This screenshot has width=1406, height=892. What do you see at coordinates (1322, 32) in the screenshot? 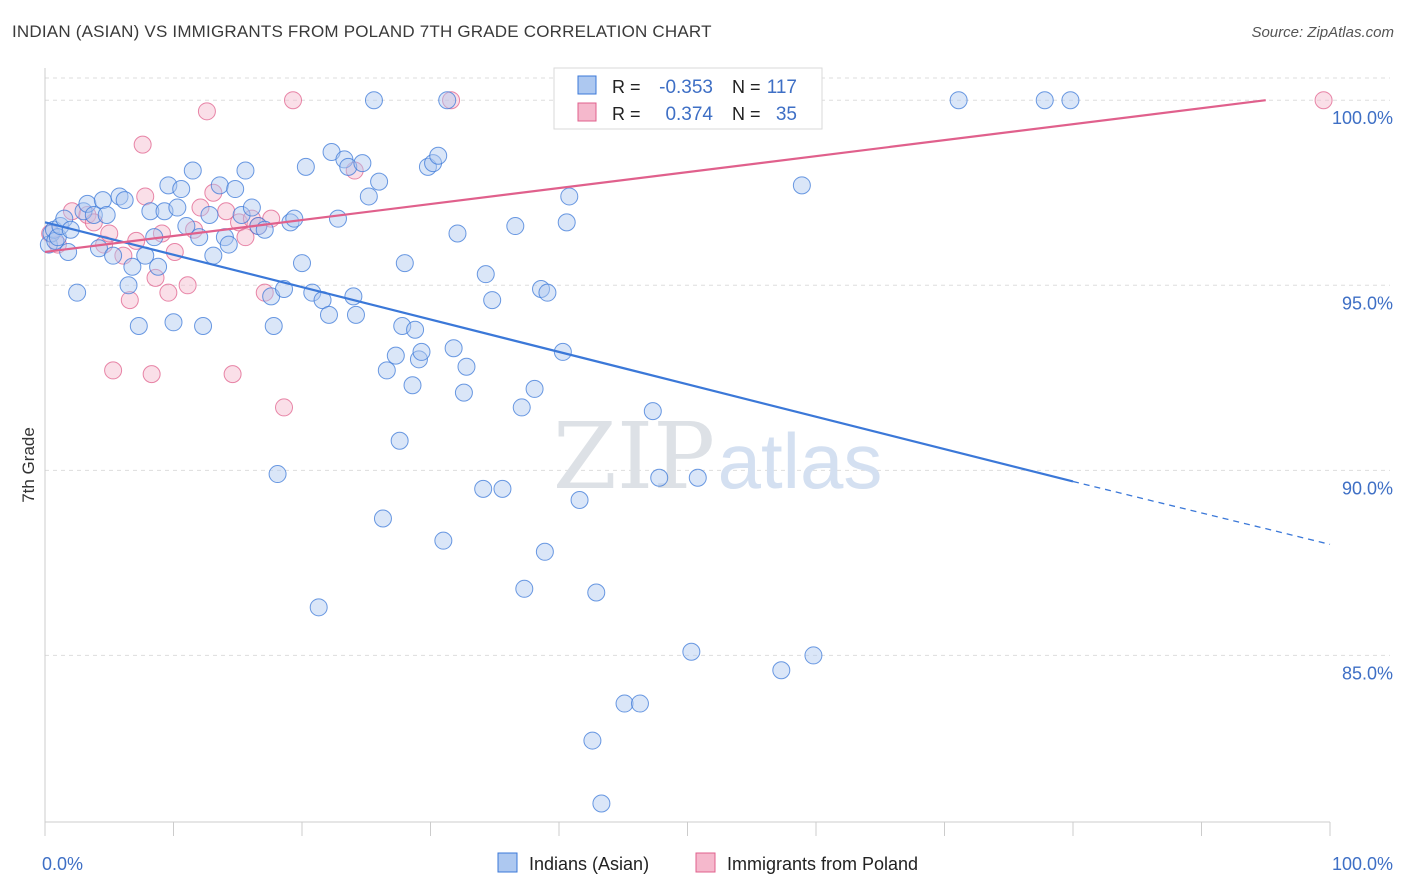
I see `chart-source: Source: ZipAtlas.com` at bounding box center [1322, 32].